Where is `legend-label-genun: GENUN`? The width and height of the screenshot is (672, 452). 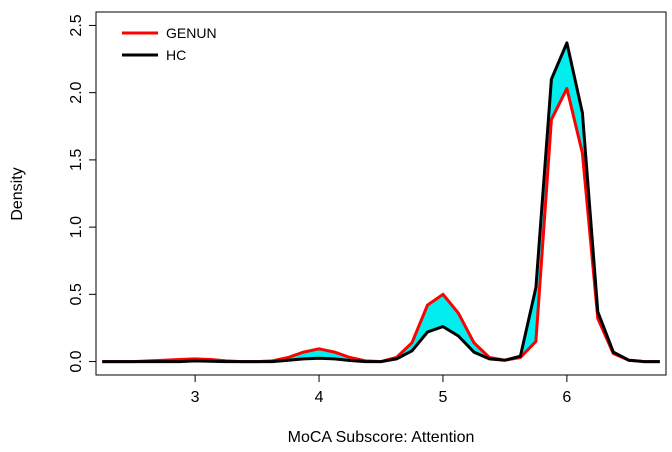
legend-label-genun: GENUN is located at coordinates (191, 33).